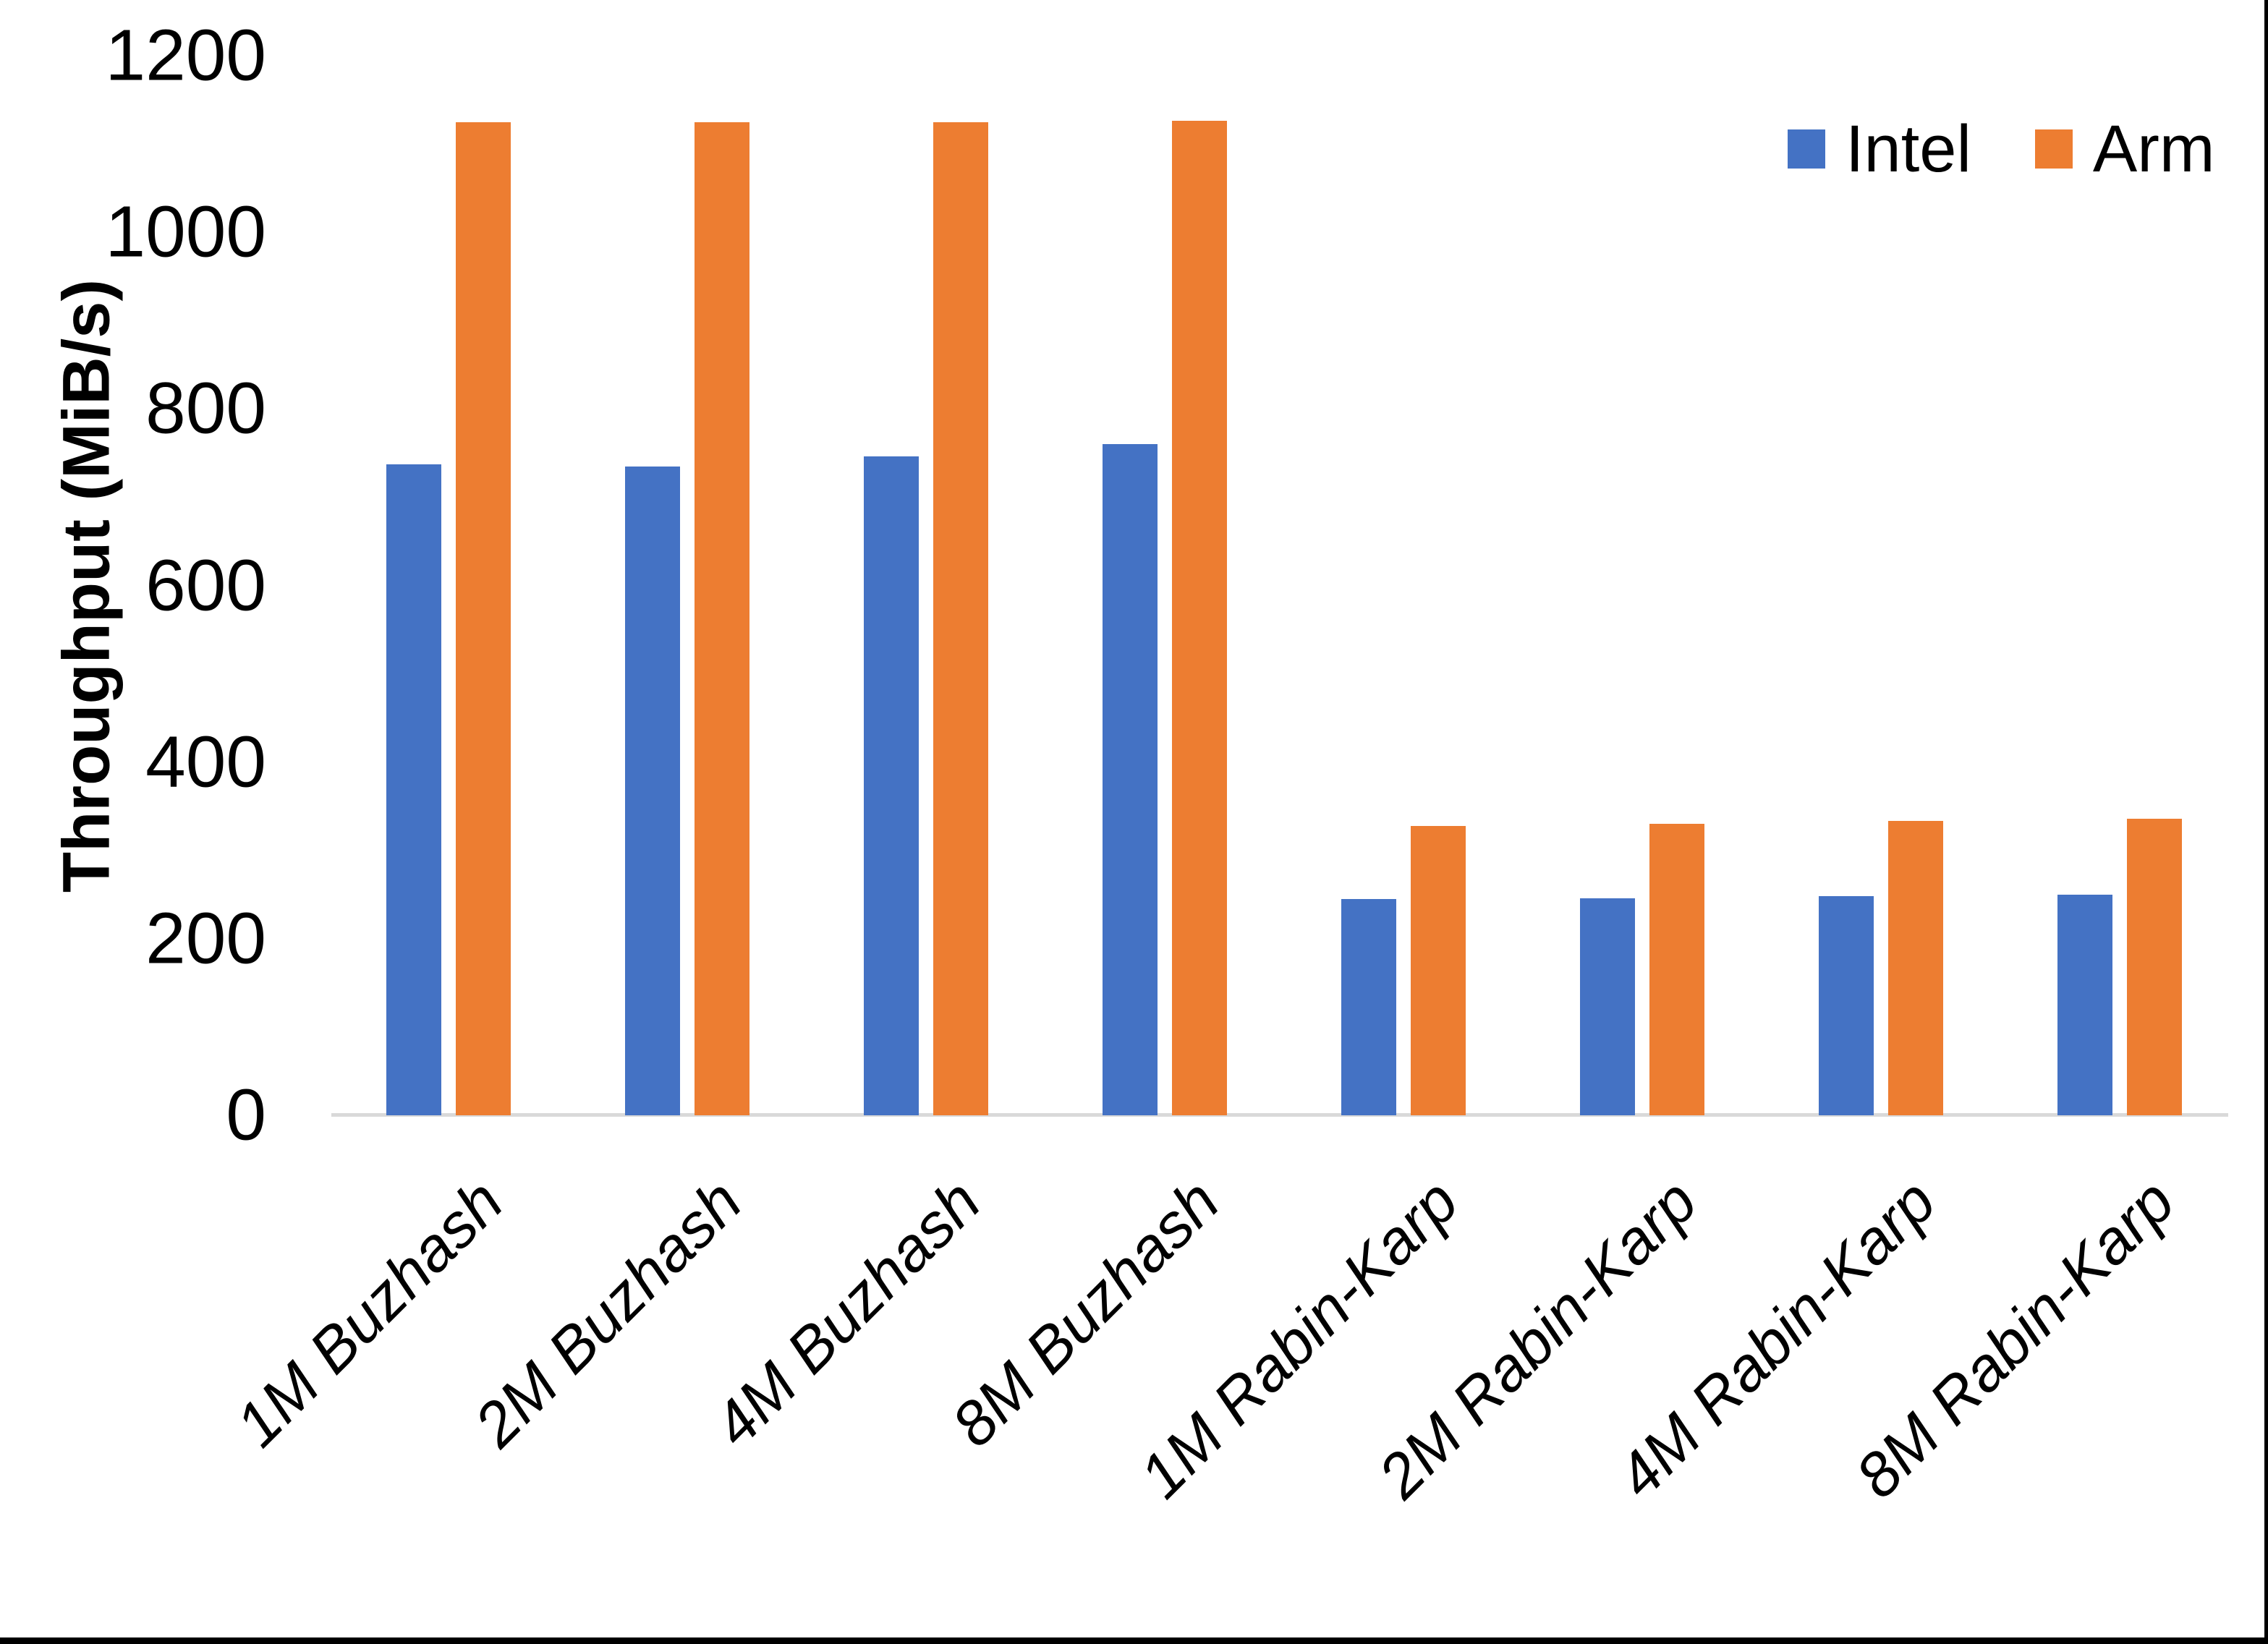 Image resolution: width=2268 pixels, height=1644 pixels. What do you see at coordinates (205, 762) in the screenshot?
I see `y-tick-label: 400` at bounding box center [205, 762].